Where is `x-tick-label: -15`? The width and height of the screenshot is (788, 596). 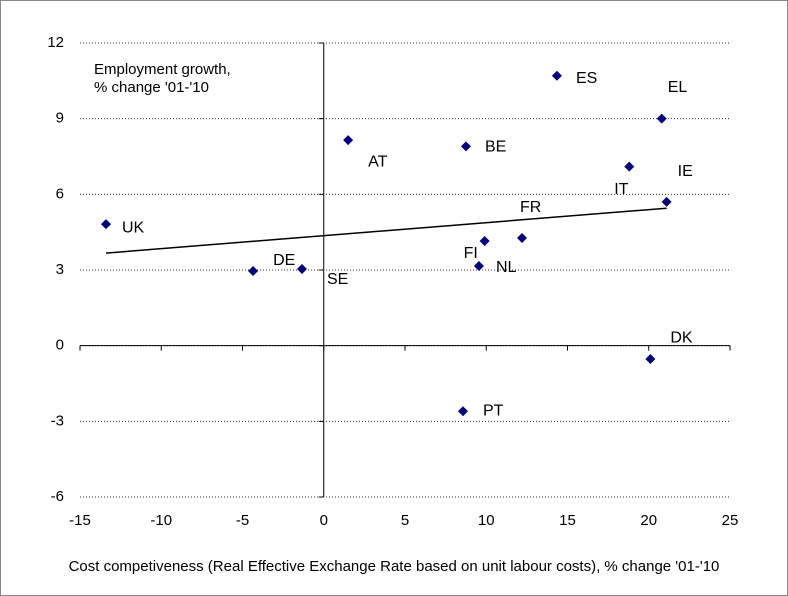 x-tick-label: -15 is located at coordinates (80, 520).